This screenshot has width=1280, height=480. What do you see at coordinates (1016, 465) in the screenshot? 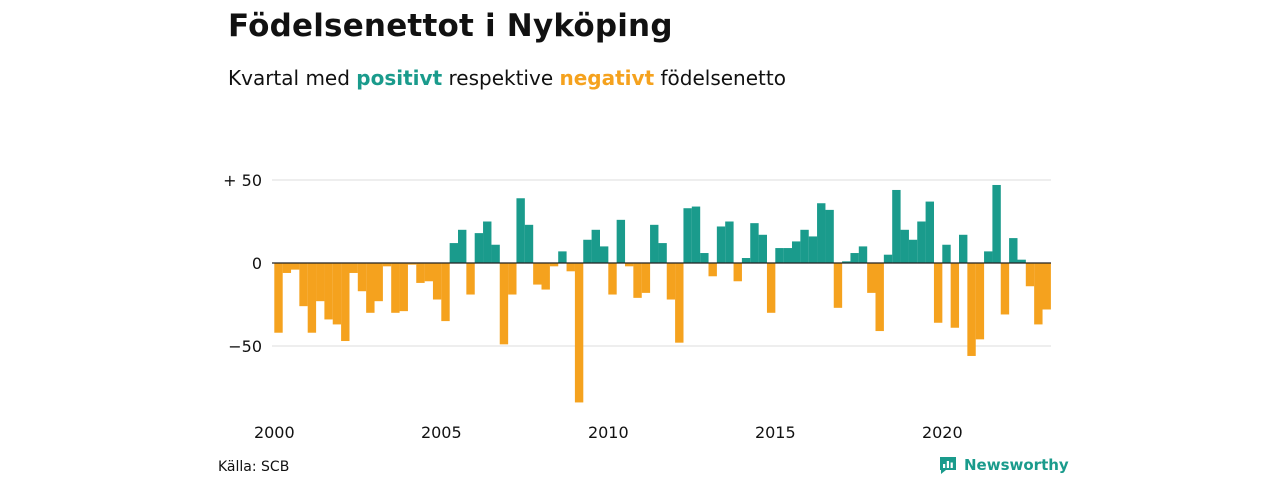
I see `brand-name: Newsworthy` at bounding box center [1016, 465].